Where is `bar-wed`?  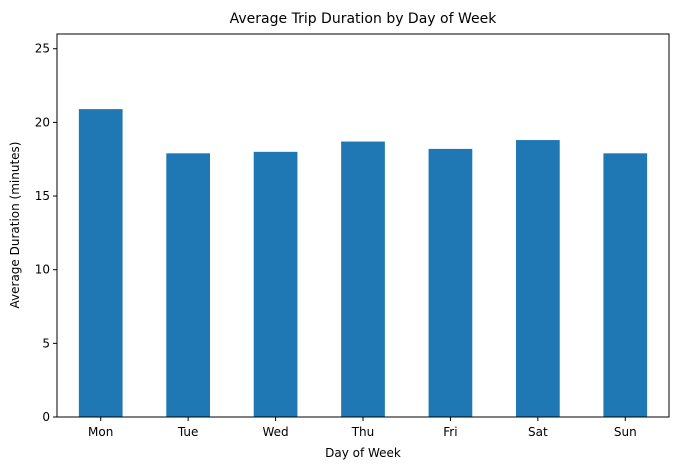
bar-wed is located at coordinates (275, 284).